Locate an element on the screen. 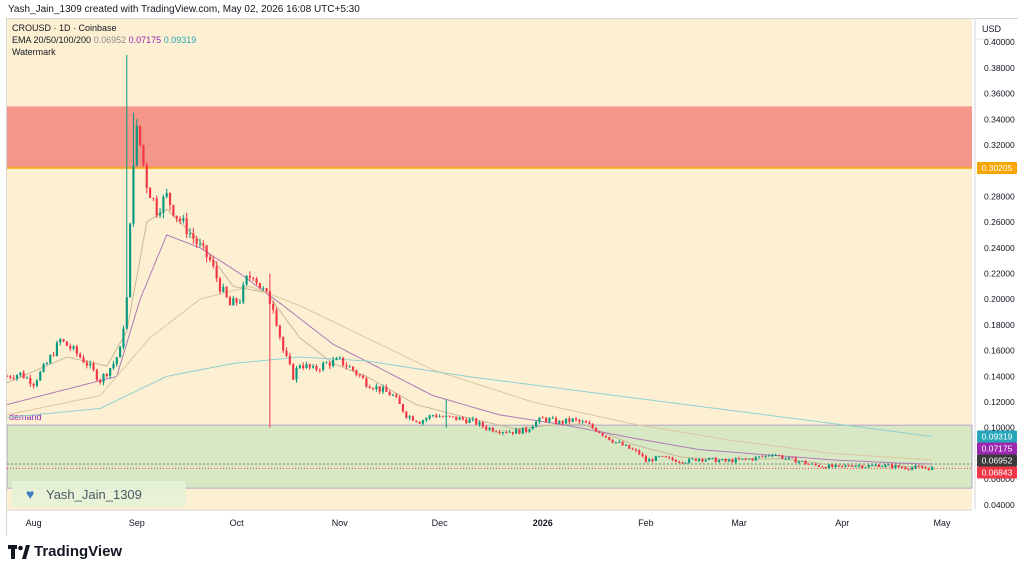 Image resolution: width=1024 pixels, height=574 pixels. x-tick-label: Dec is located at coordinates (440, 523).